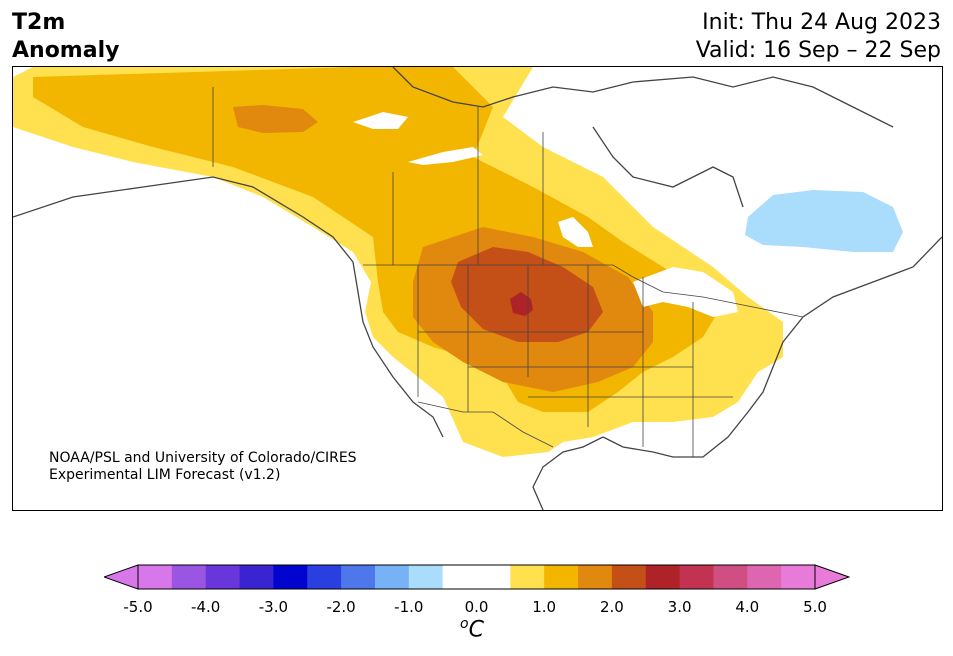  Describe the element at coordinates (138, 607) in the screenshot. I see `colorbar-tick-label: -5.0` at that location.